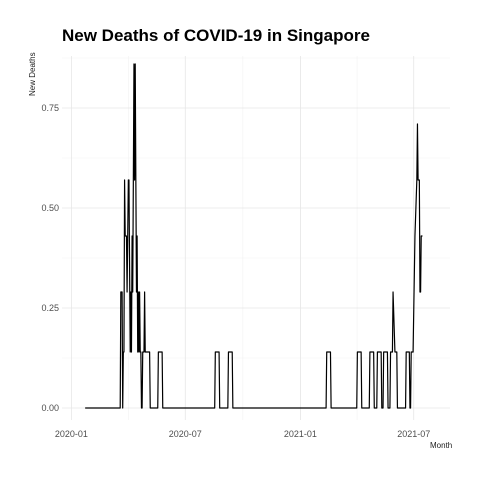 The width and height of the screenshot is (480, 480). Describe the element at coordinates (50, 108) in the screenshot. I see `y-tick-label: 0.75` at that location.